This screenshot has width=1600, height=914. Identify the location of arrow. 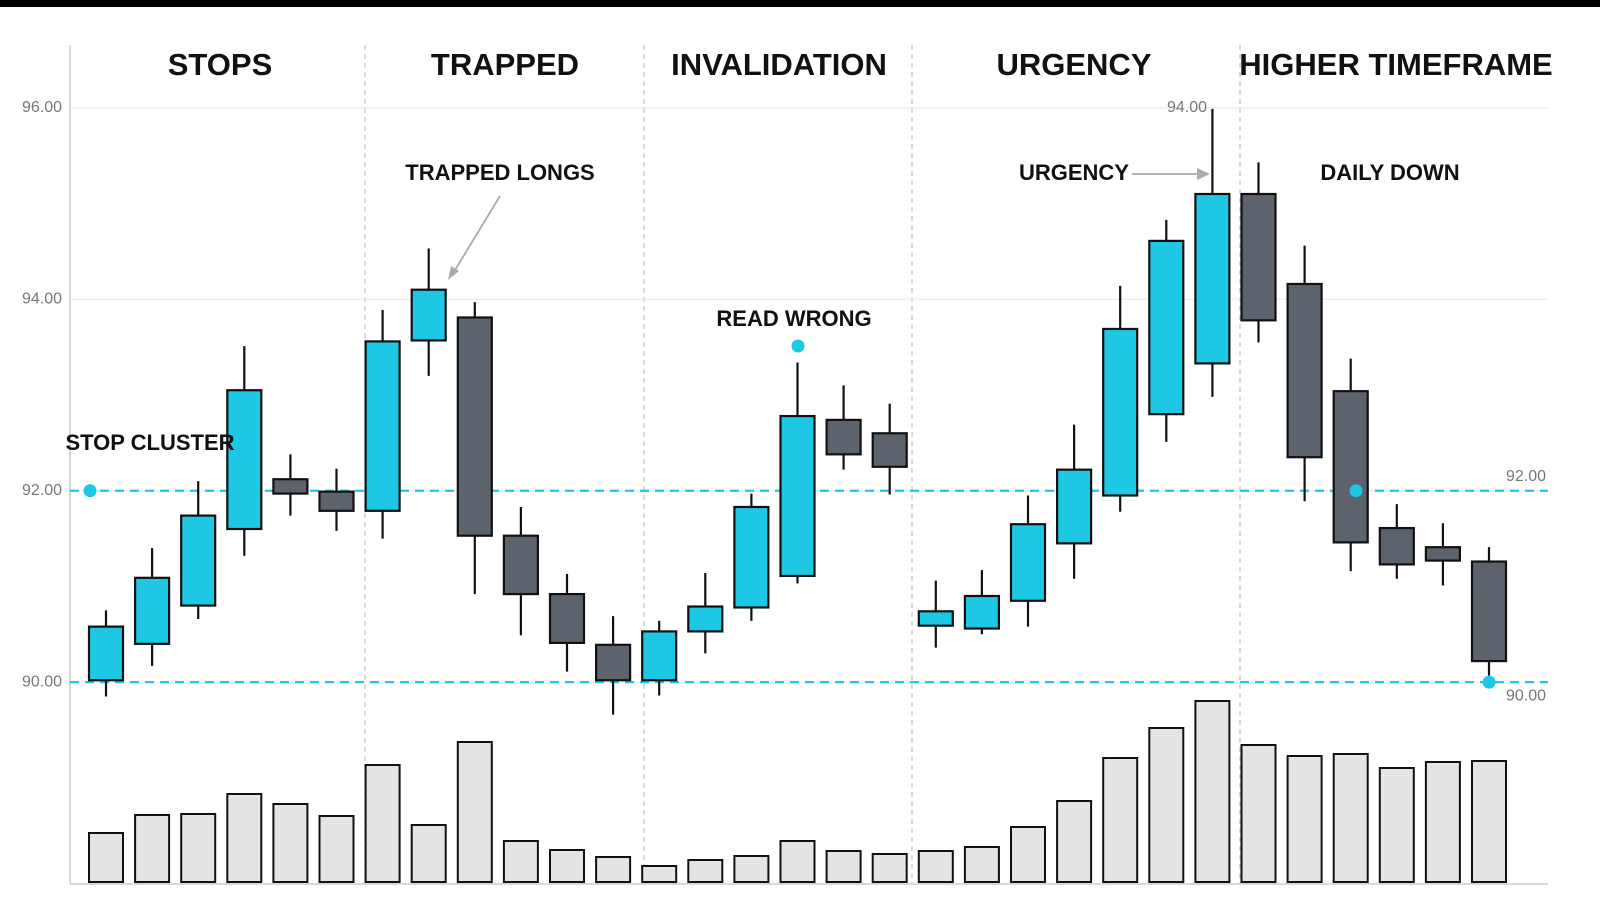
(476, 235).